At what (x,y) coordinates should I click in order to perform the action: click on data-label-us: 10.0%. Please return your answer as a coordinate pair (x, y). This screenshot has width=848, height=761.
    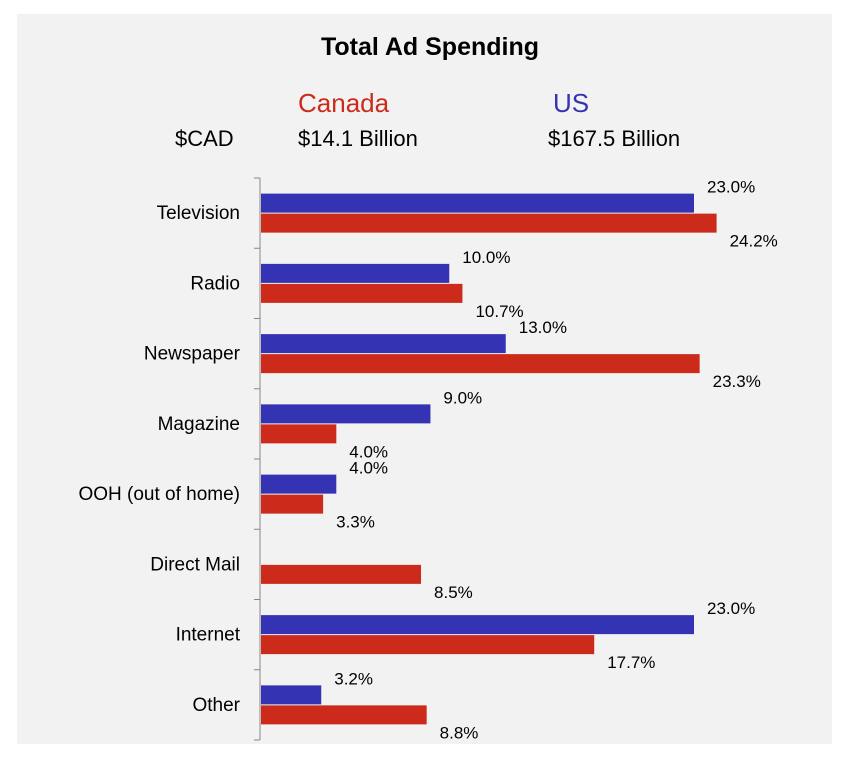
    Looking at the image, I should click on (486, 257).